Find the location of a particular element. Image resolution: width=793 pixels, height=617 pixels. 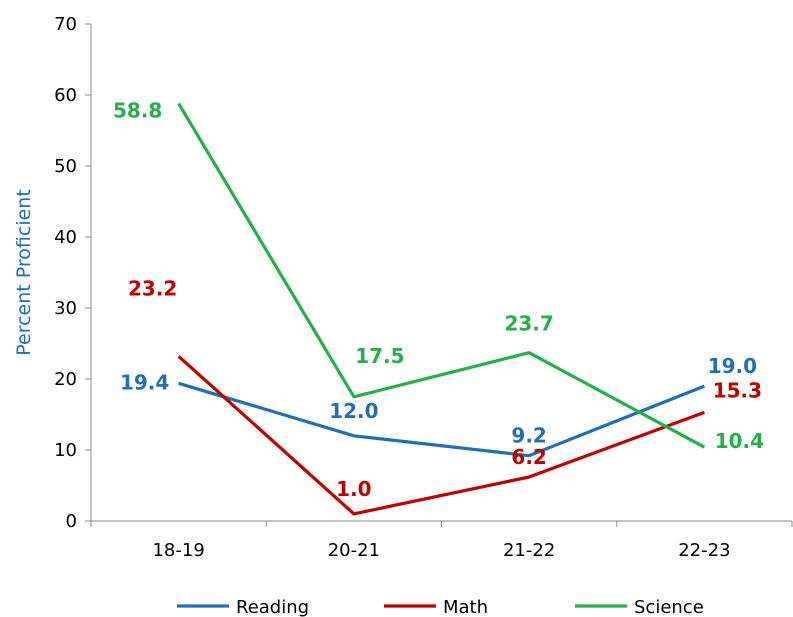

x-tick-label: 22-23 is located at coordinates (704, 550).